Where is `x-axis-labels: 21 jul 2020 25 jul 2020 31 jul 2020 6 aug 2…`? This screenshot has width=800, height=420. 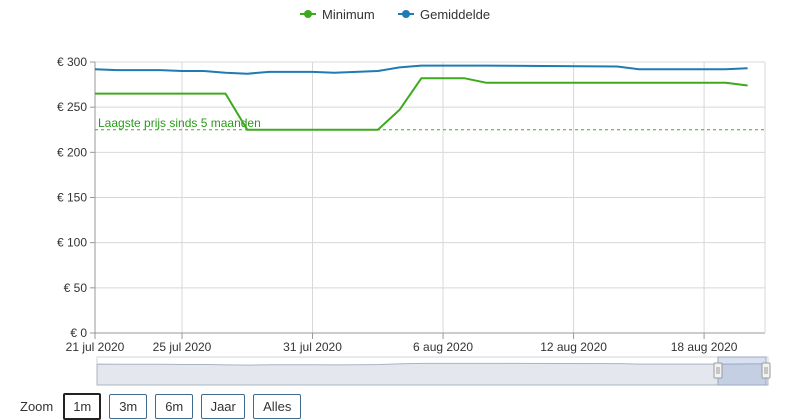
x-axis-labels: 21 jul 2020 25 jul 2020 31 jul 2020 6 aug 2… is located at coordinates (402, 347).